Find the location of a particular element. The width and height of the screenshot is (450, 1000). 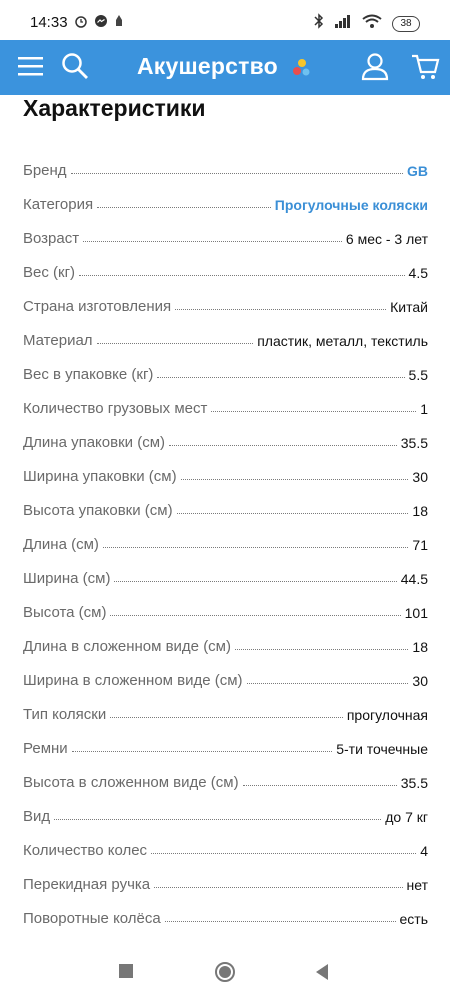

spec-value: 44.5 is located at coordinates (414, 579).